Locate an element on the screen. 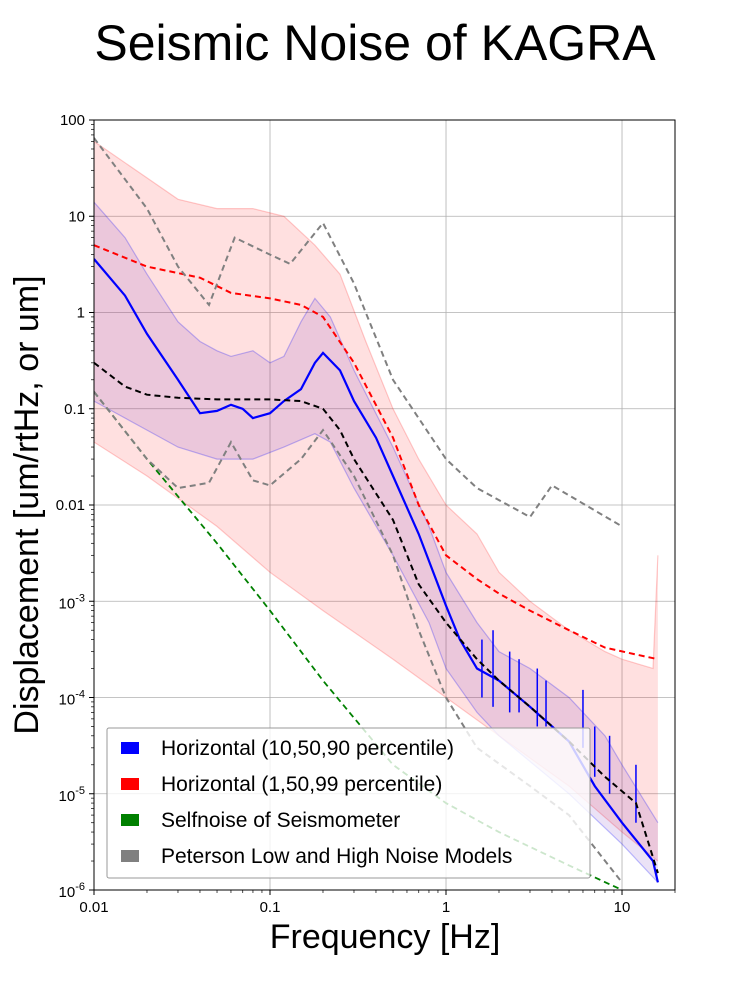 Image resolution: width=750 pixels, height=1000 pixels. y-tick-label: 0.1 is located at coordinates (74, 409).